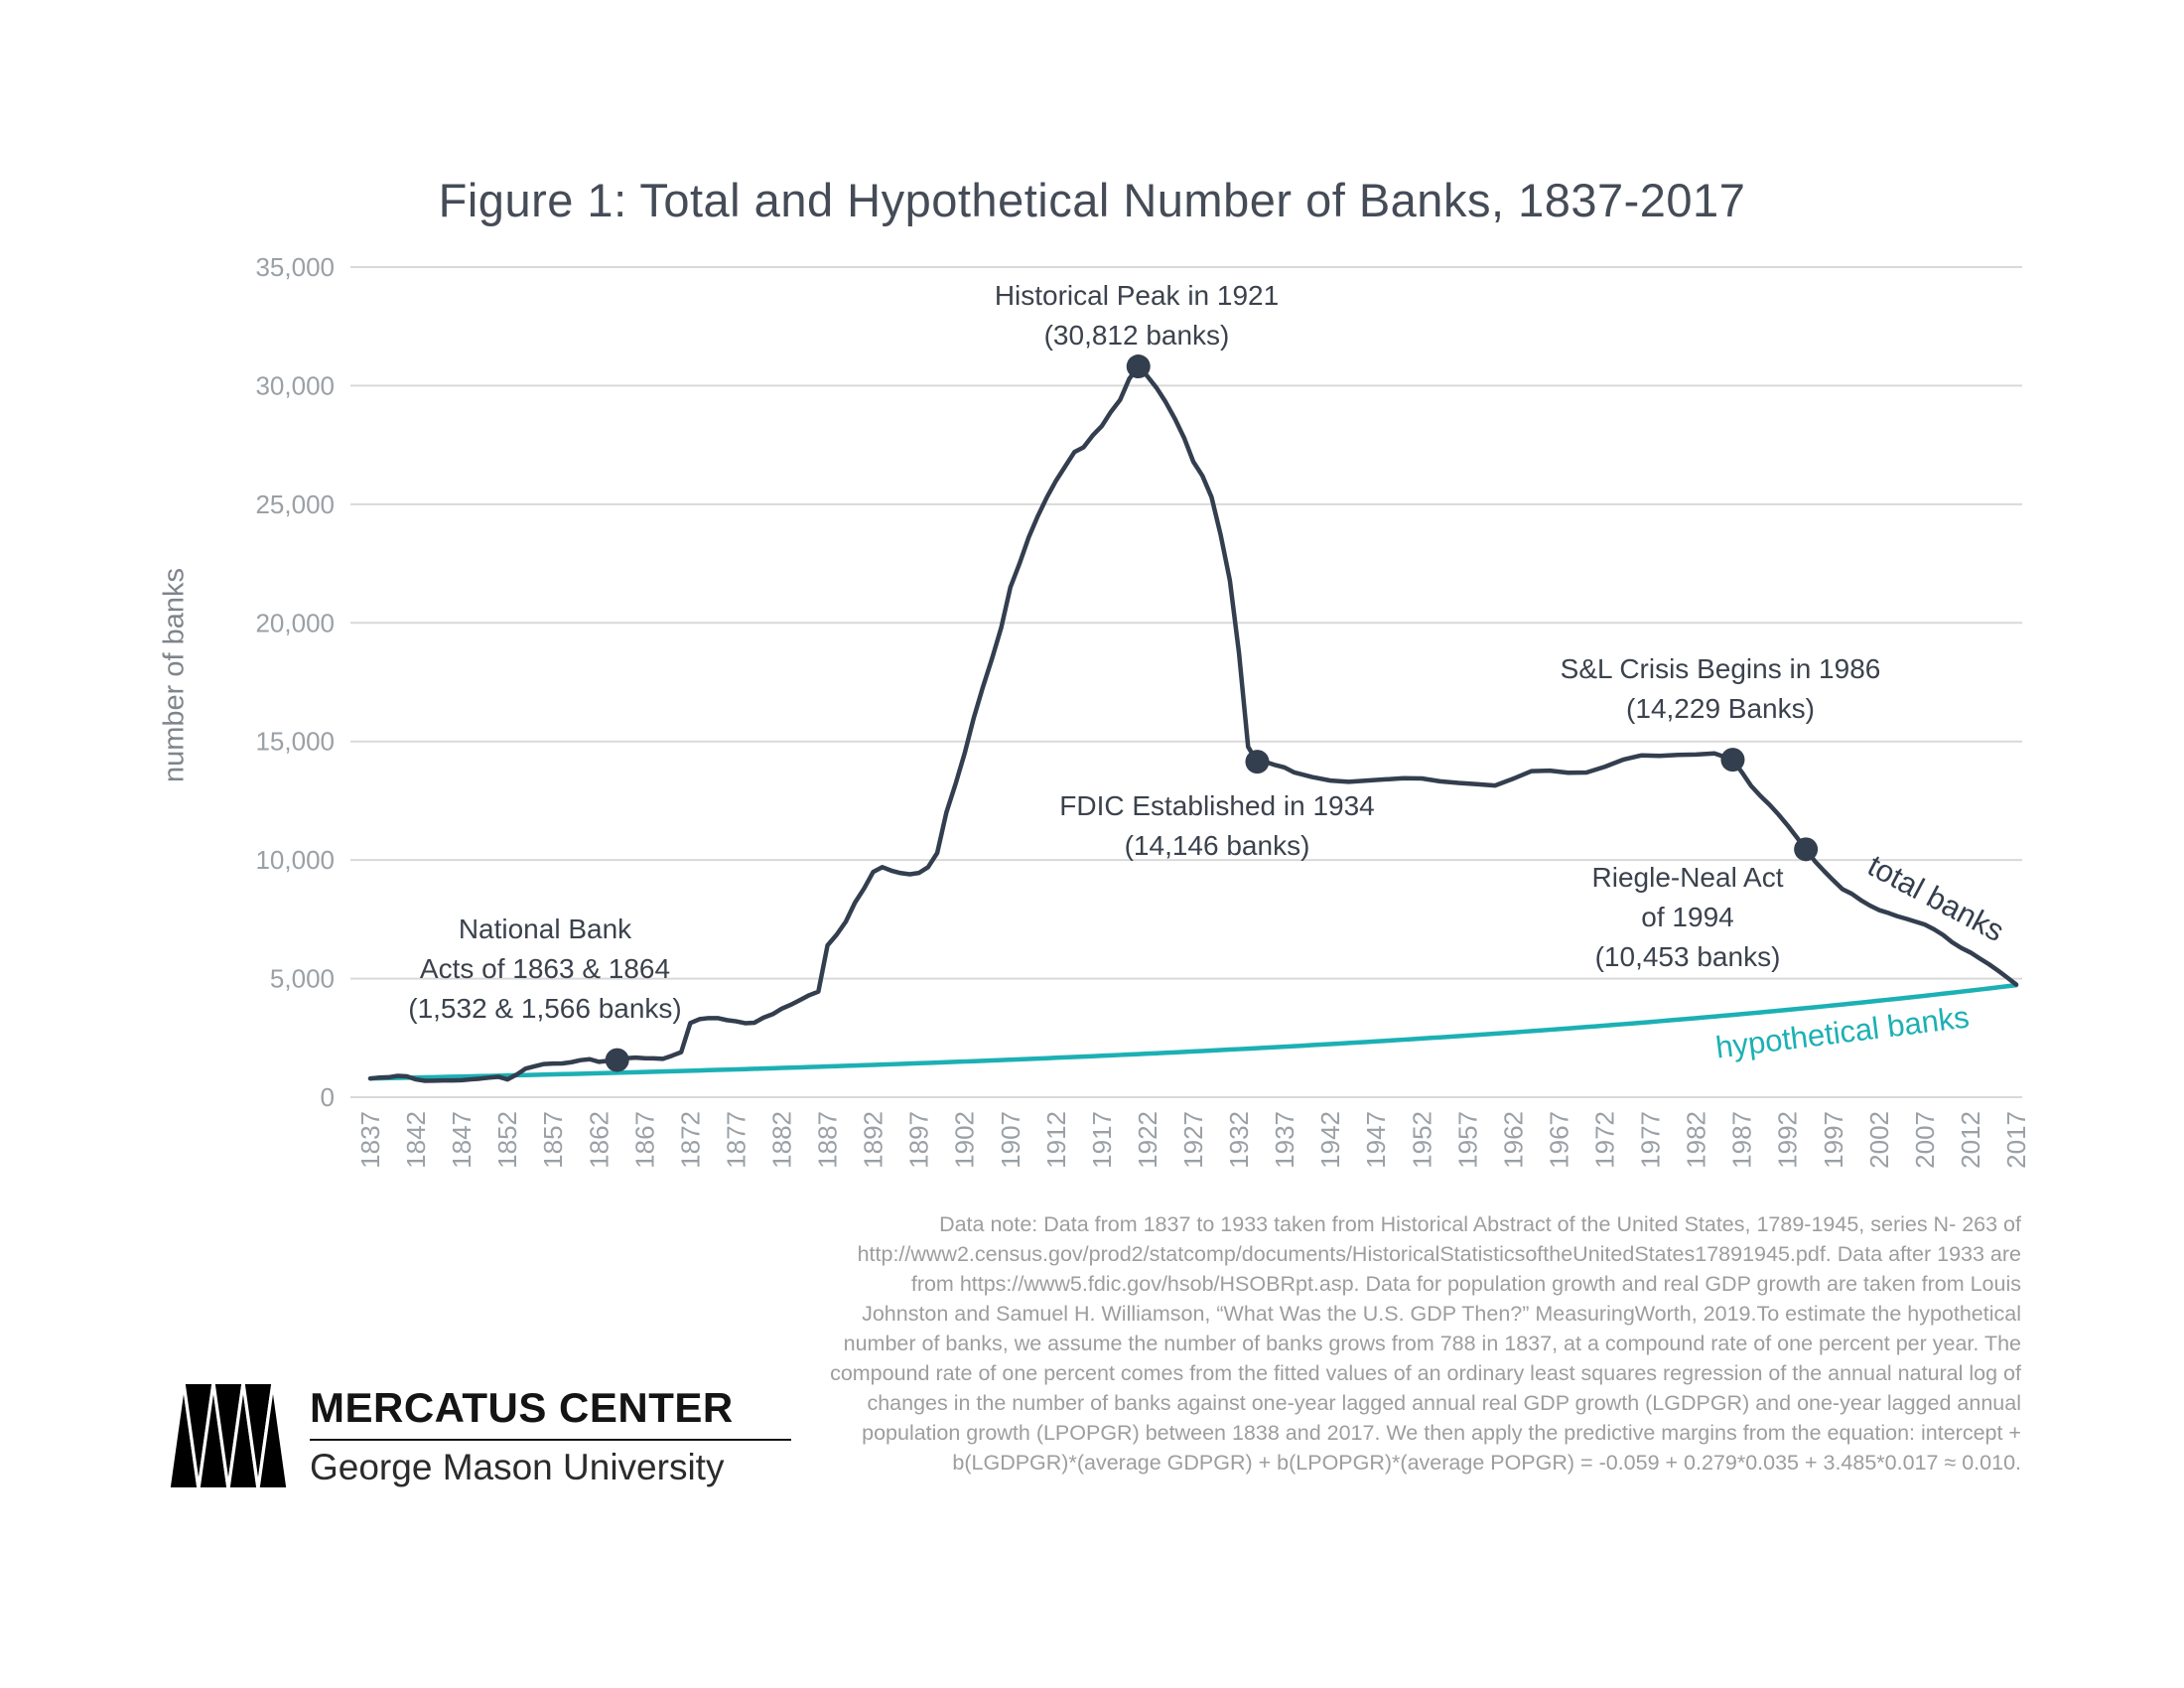 This screenshot has width=2184, height=1688. What do you see at coordinates (1687, 956) in the screenshot?
I see `annotation-line: (10,453 banks)` at bounding box center [1687, 956].